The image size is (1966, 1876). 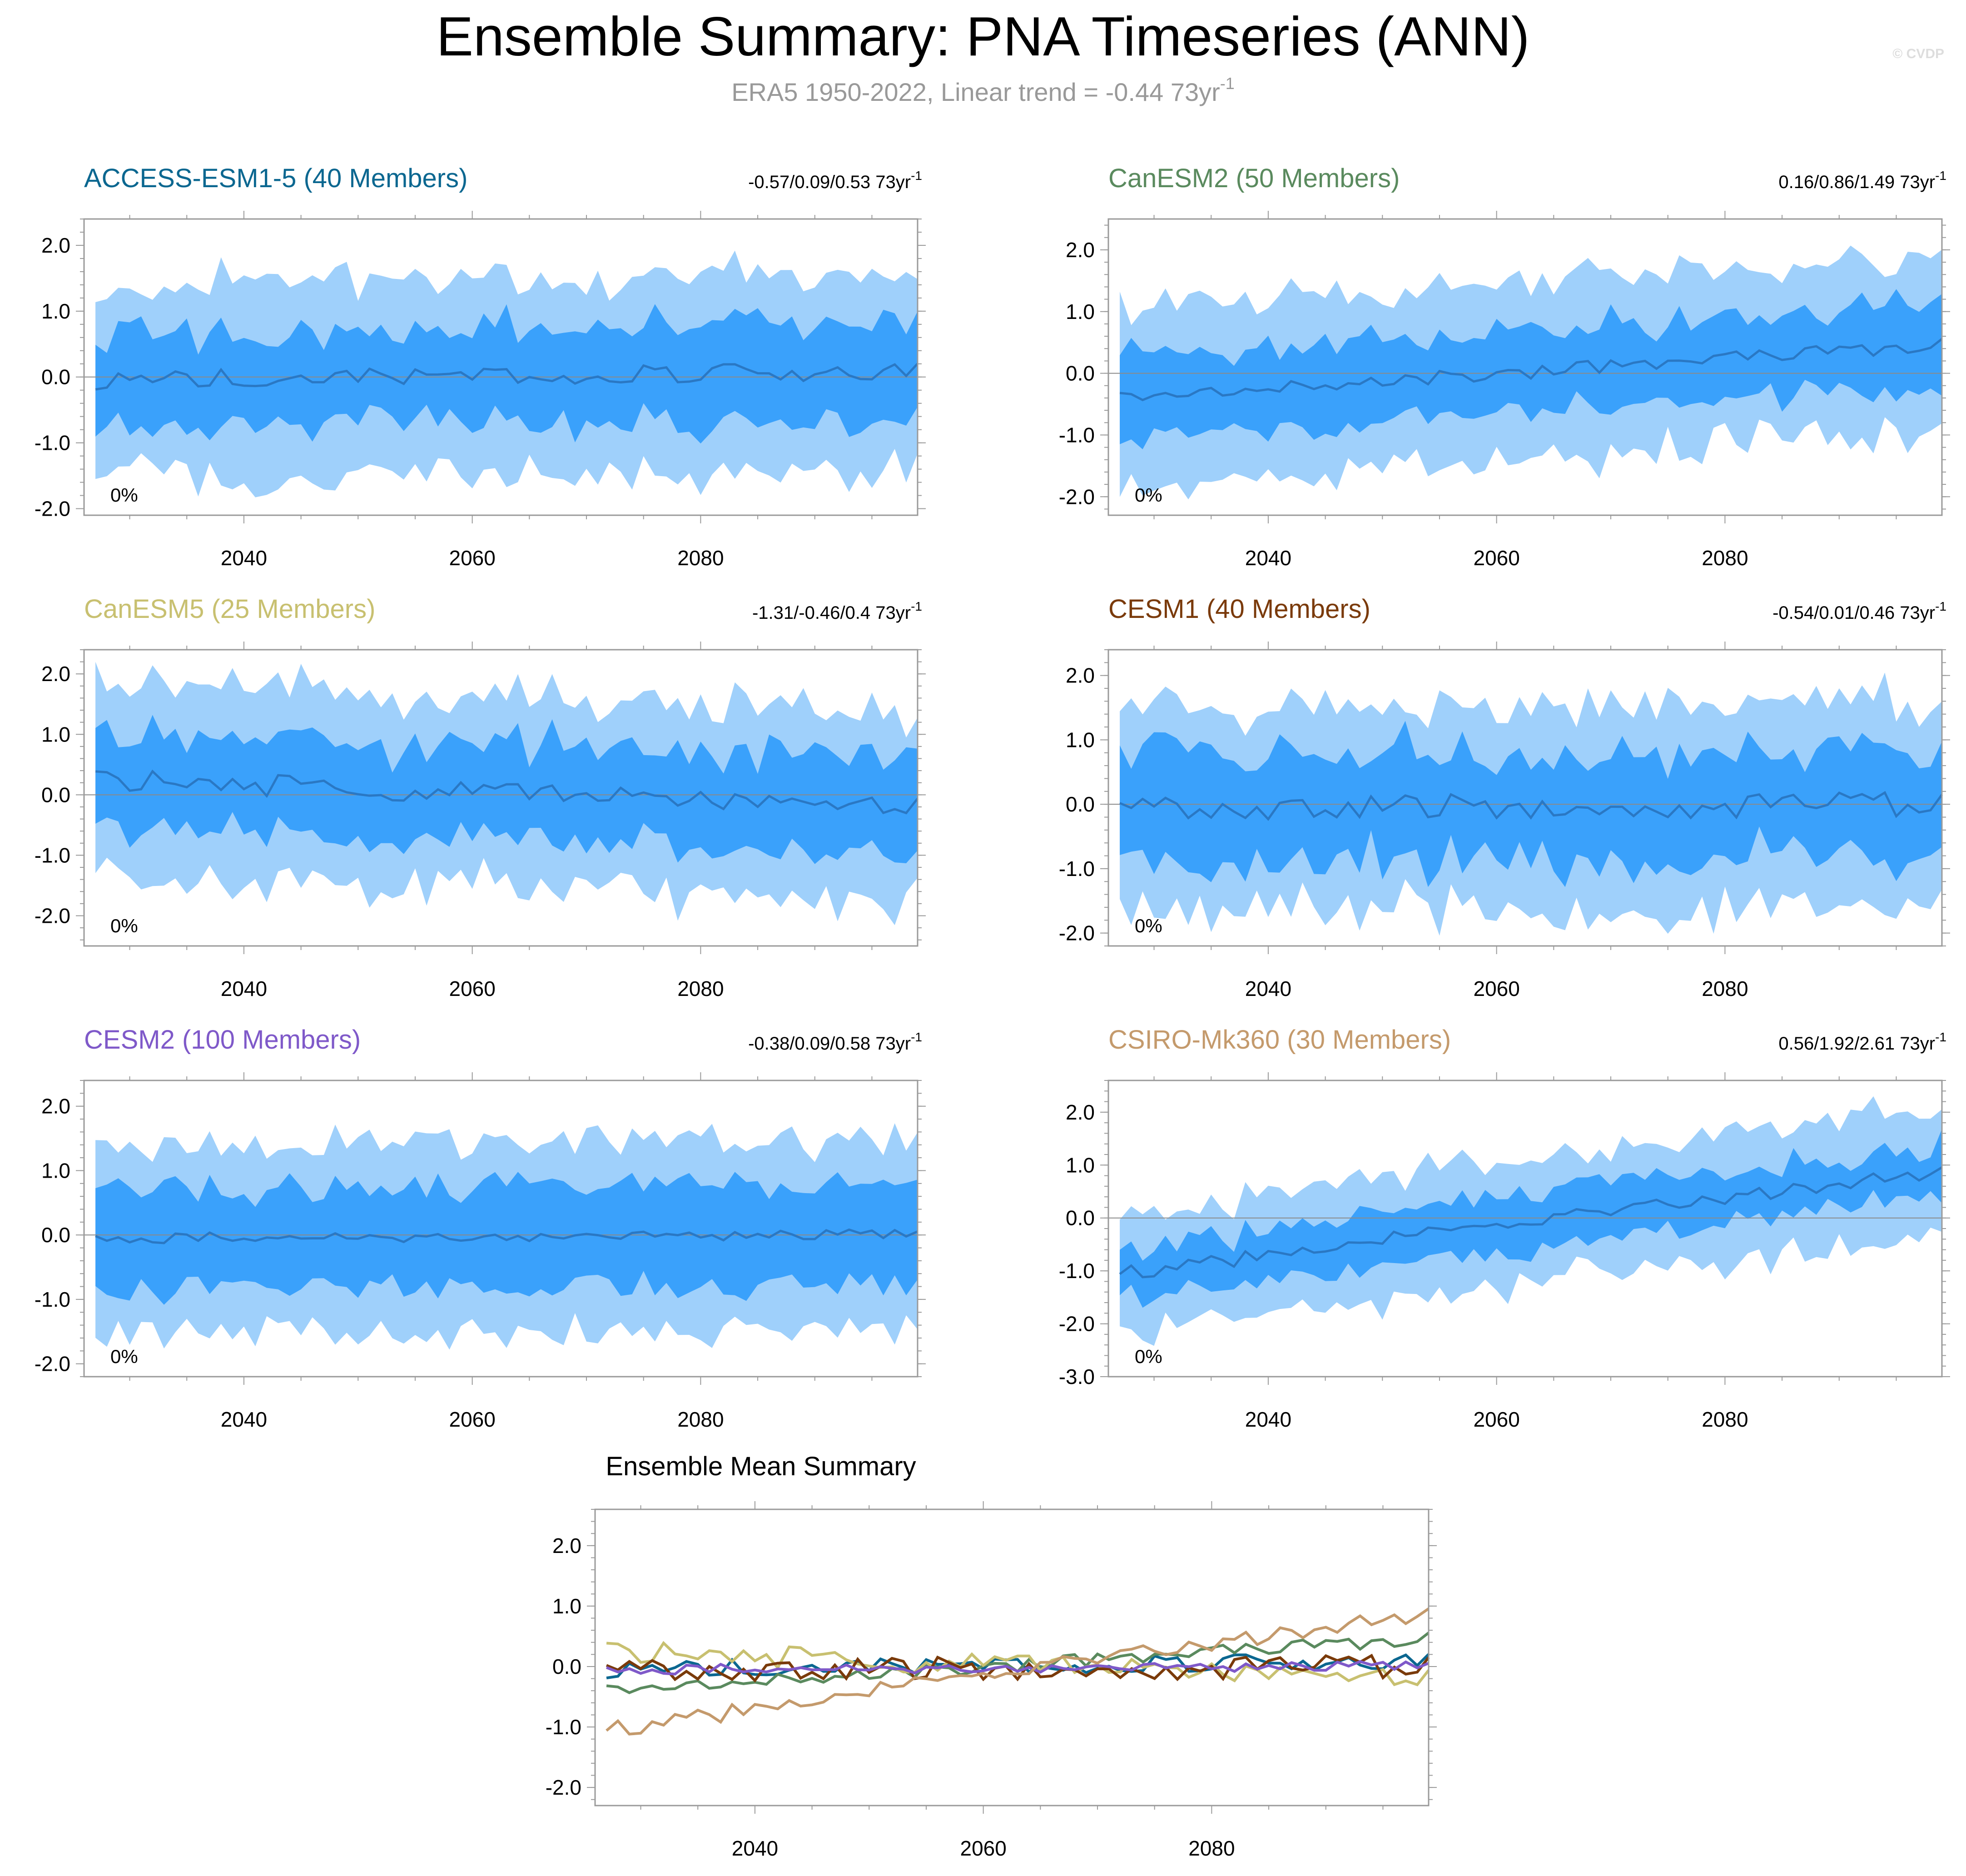 I want to click on canesm2-ytick-label: 0.0, so click(x=1080, y=373).